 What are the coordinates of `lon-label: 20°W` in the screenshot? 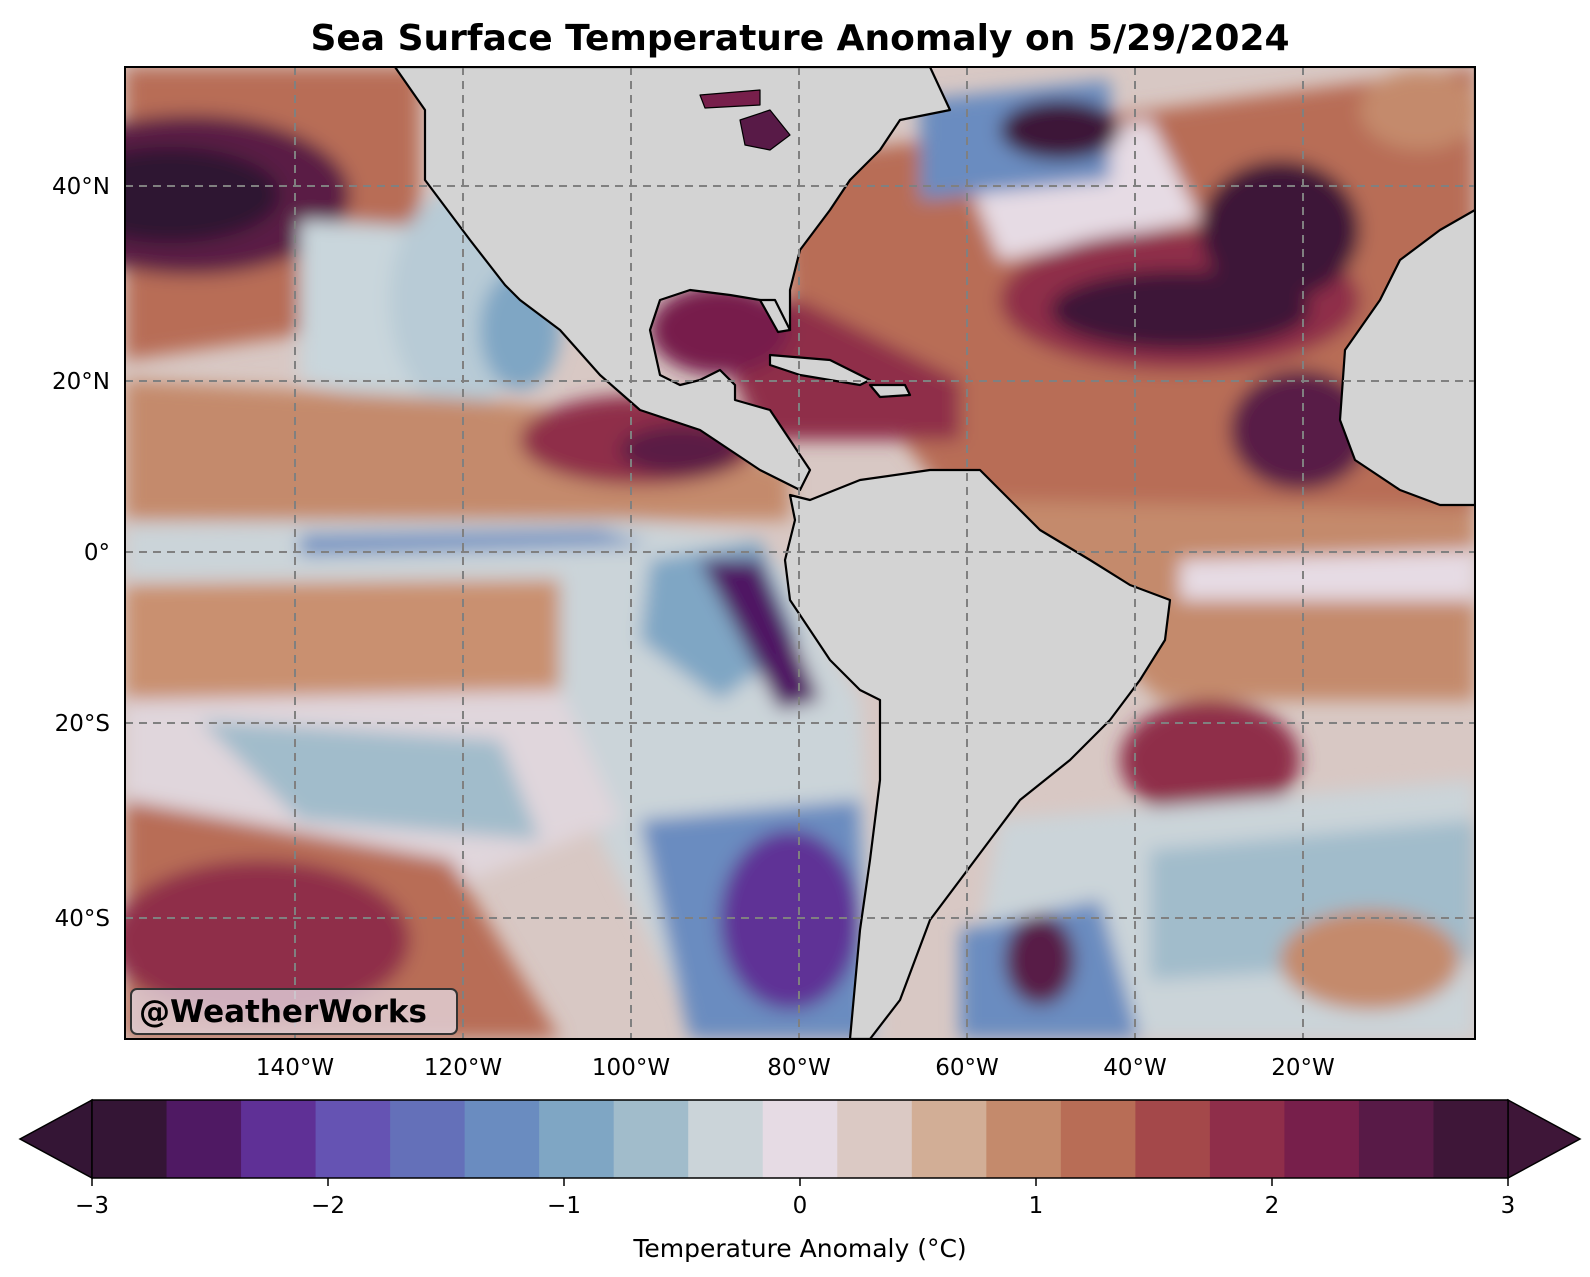 It's located at (1303, 1068).